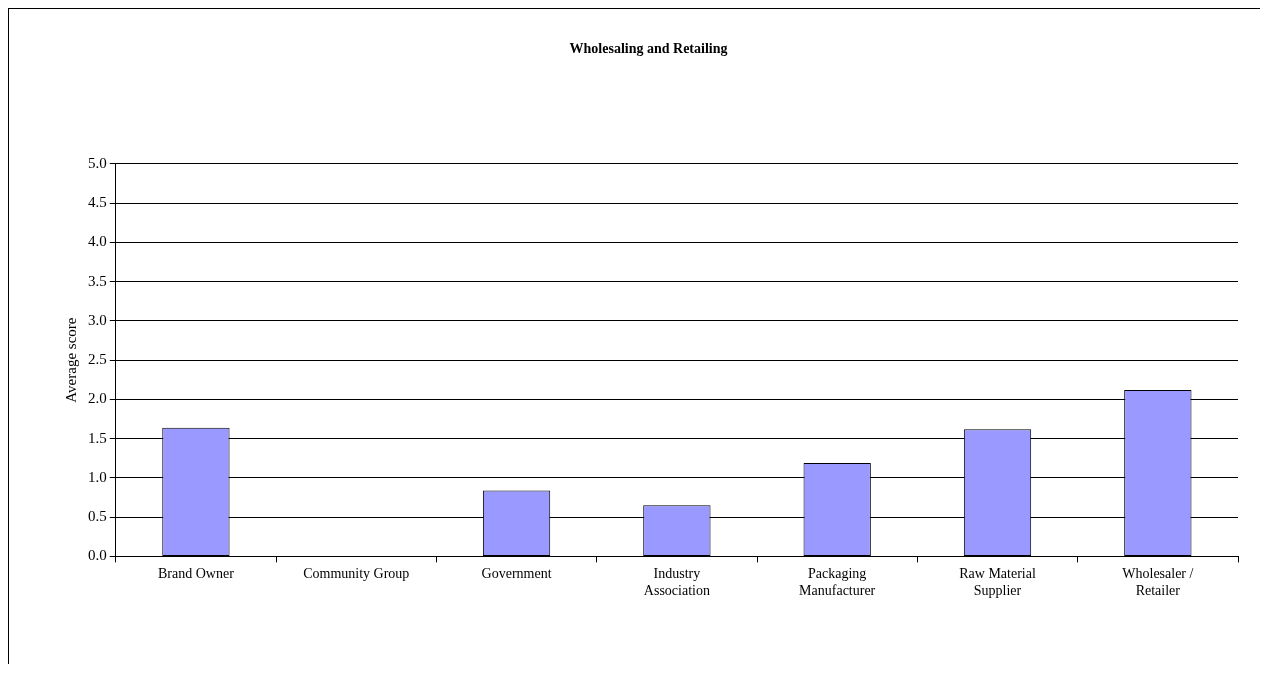 The width and height of the screenshot is (1269, 673). What do you see at coordinates (97, 241) in the screenshot?
I see `y-tick-label: 4.0` at bounding box center [97, 241].